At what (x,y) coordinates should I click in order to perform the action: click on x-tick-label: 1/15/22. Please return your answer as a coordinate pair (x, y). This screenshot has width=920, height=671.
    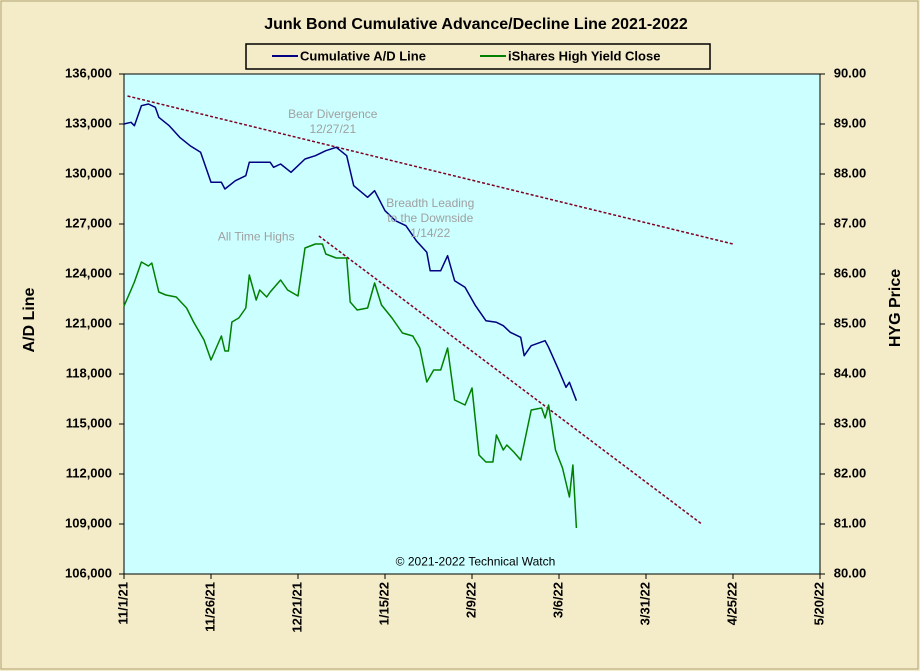
    Looking at the image, I should click on (383, 603).